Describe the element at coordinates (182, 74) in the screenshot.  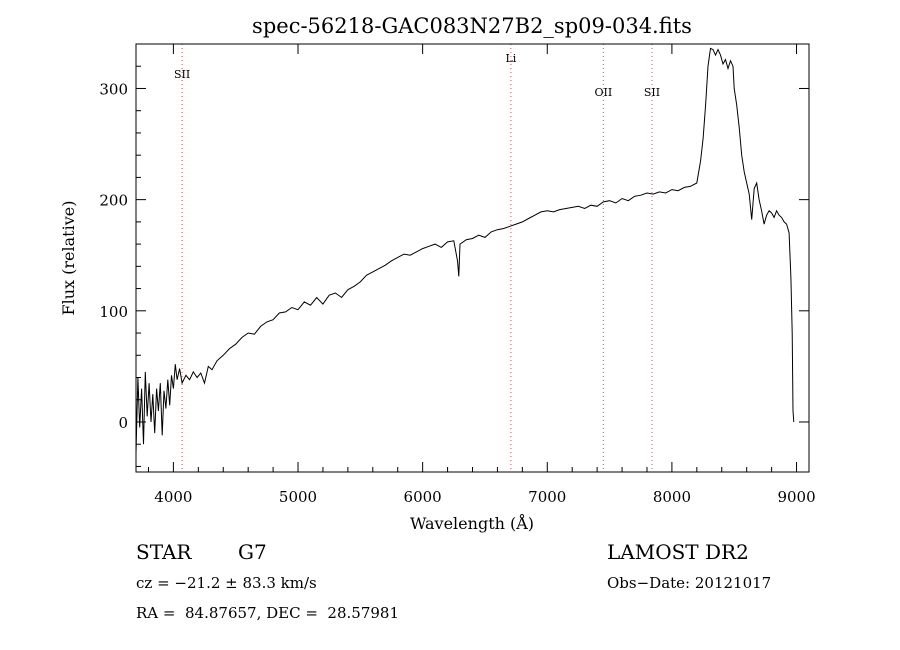
I see `marker-label-0: SII` at that location.